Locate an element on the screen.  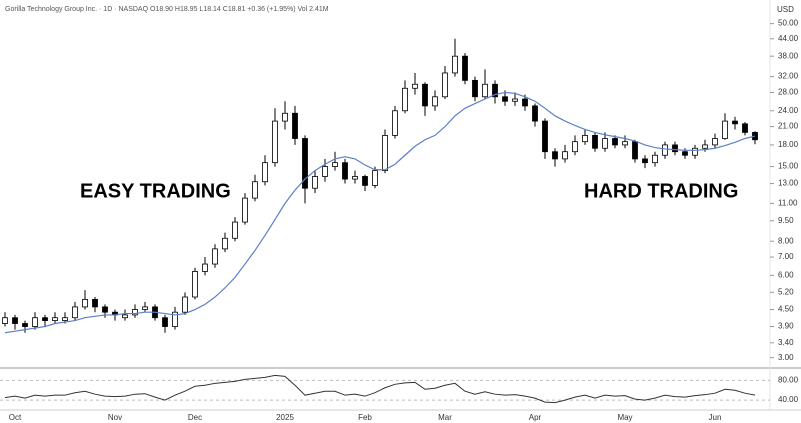
x-tick-label: Dec is located at coordinates (195, 417).